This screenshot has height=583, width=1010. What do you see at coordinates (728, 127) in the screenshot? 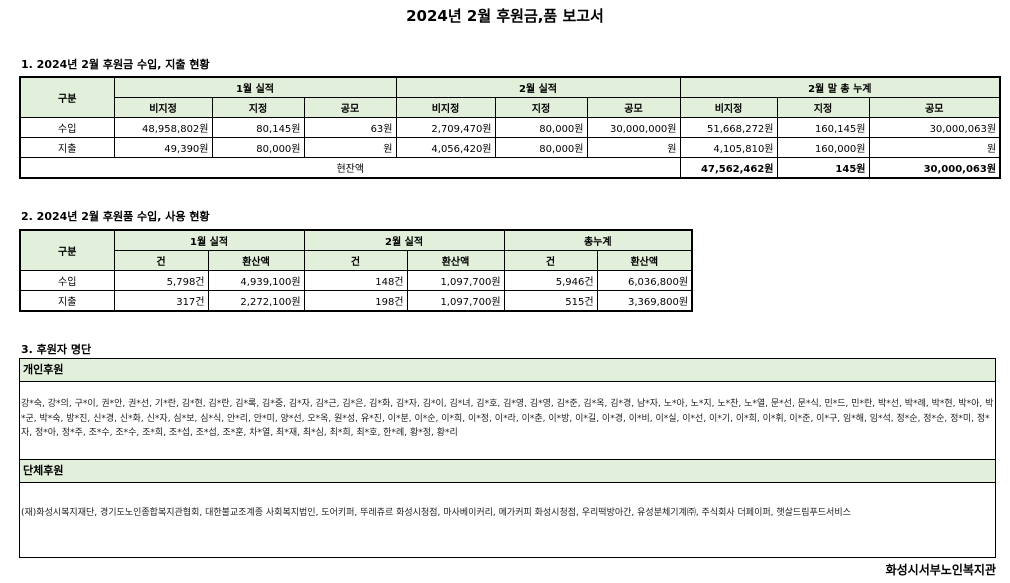
I see `table-cell: 51,668,272원` at bounding box center [728, 127].